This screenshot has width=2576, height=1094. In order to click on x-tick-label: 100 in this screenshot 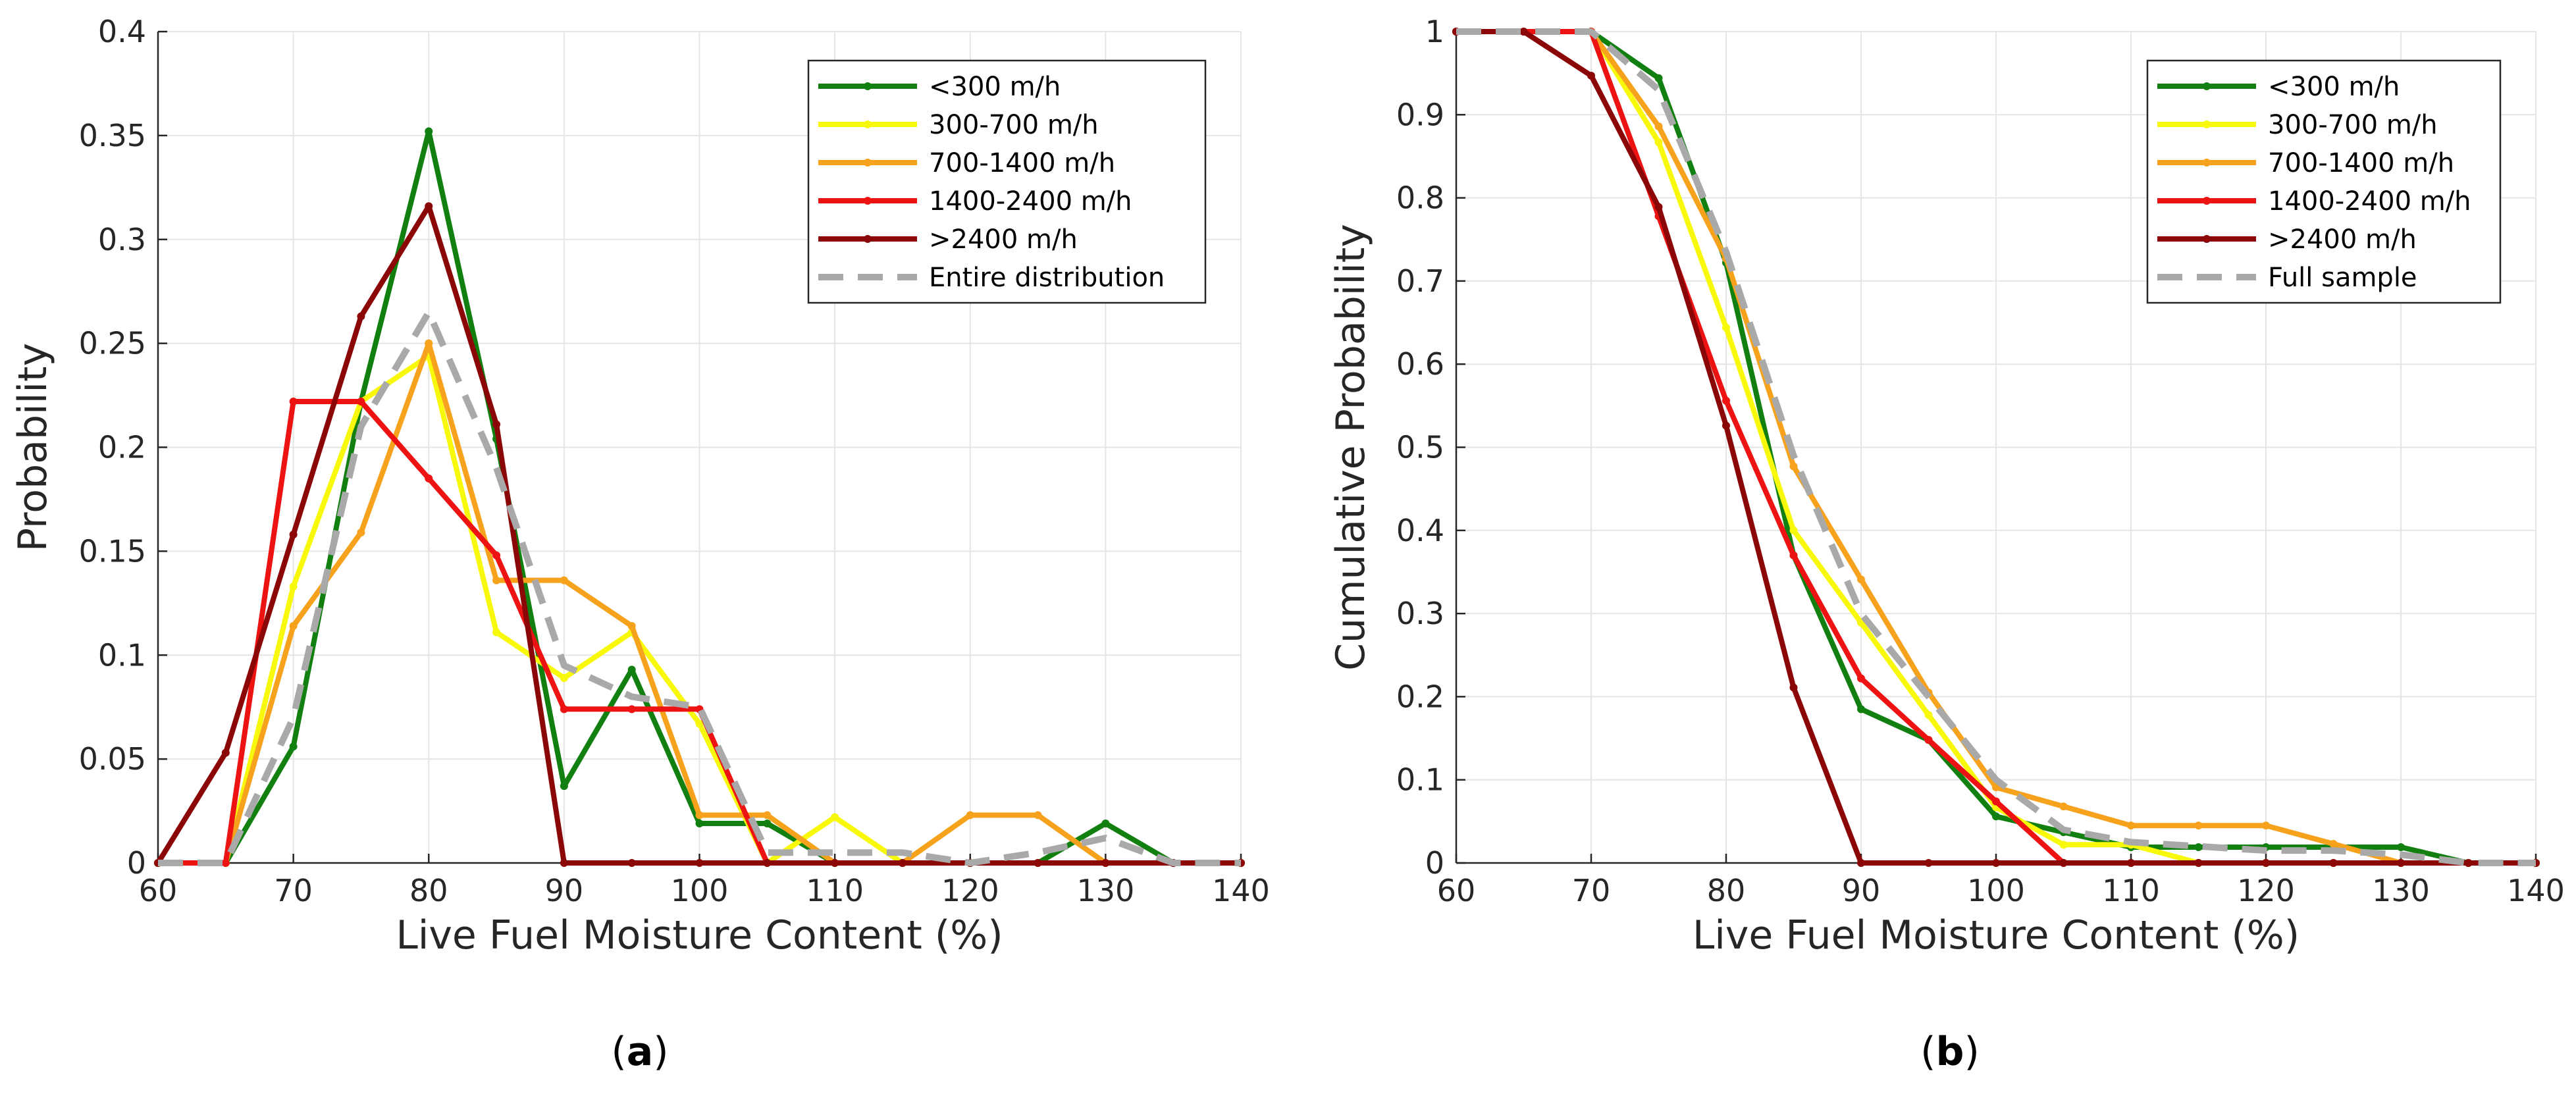, I will do `click(1996, 890)`.